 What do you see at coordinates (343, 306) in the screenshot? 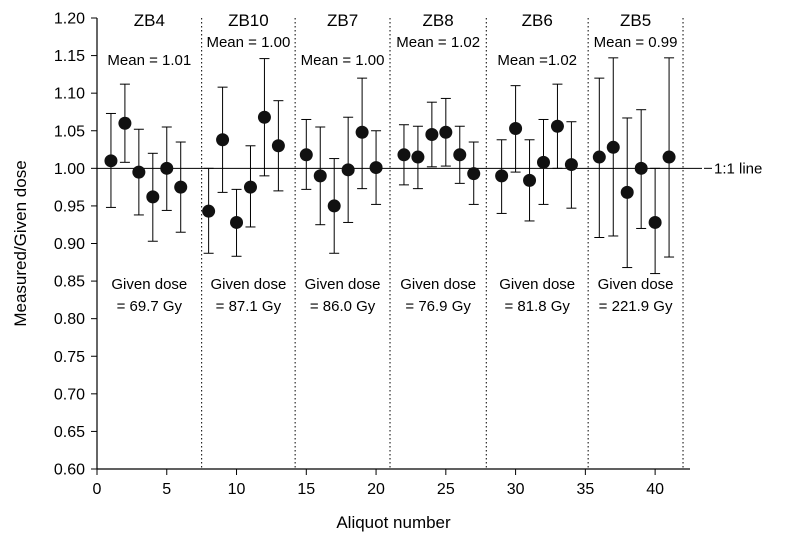
I see `group-dose-value: = 86.0 Gy` at bounding box center [343, 306].